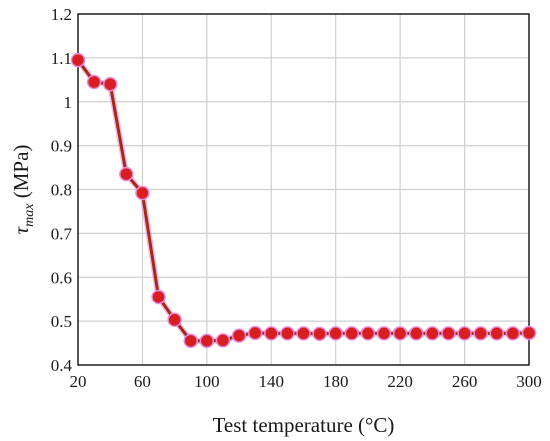 Image resolution: width=550 pixels, height=441 pixels. I want to click on x-tick-label: 220, so click(400, 381).